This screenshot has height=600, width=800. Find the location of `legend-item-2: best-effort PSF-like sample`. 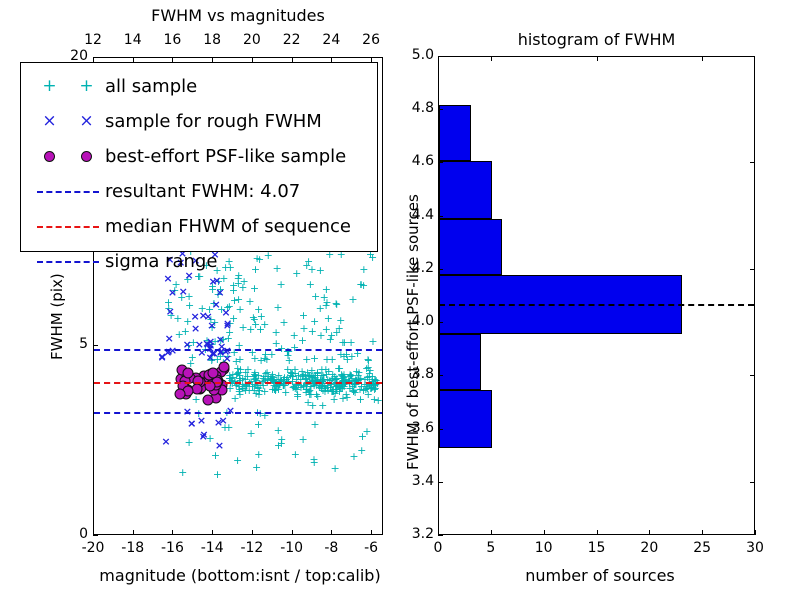

legend-item-2: best-effort PSF-like sample is located at coordinates (199, 156).